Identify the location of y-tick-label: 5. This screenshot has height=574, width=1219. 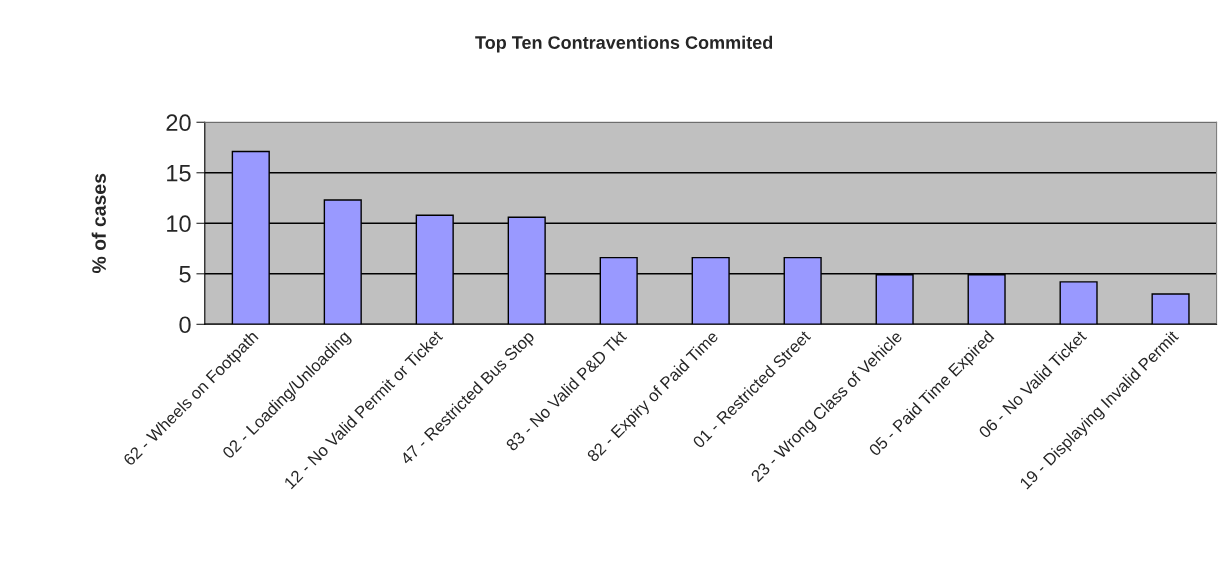
(185, 274).